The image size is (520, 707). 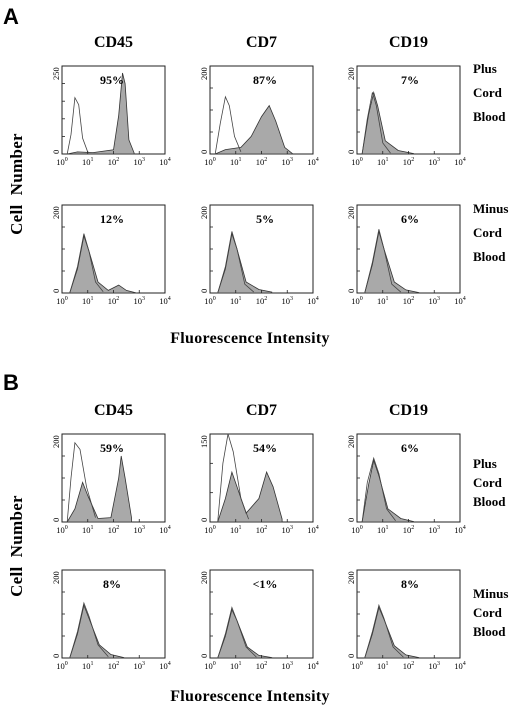 I want to click on x-axis-label: Fluorescence Intensity, so click(x=250, y=338).